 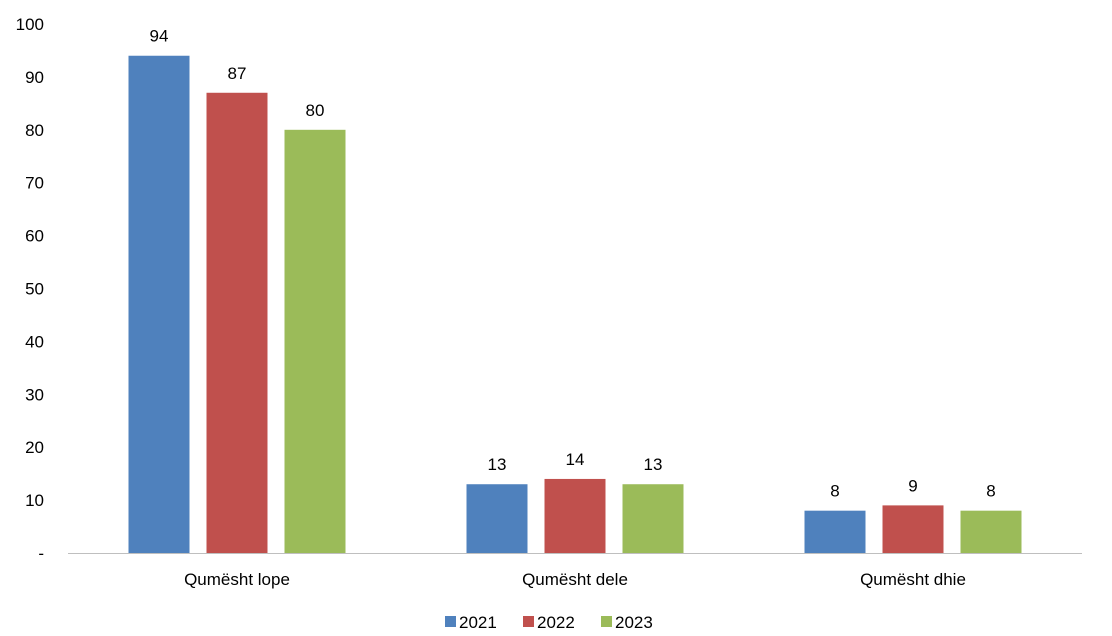 What do you see at coordinates (528, 621) in the screenshot?
I see `legend-swatch-2022` at bounding box center [528, 621].